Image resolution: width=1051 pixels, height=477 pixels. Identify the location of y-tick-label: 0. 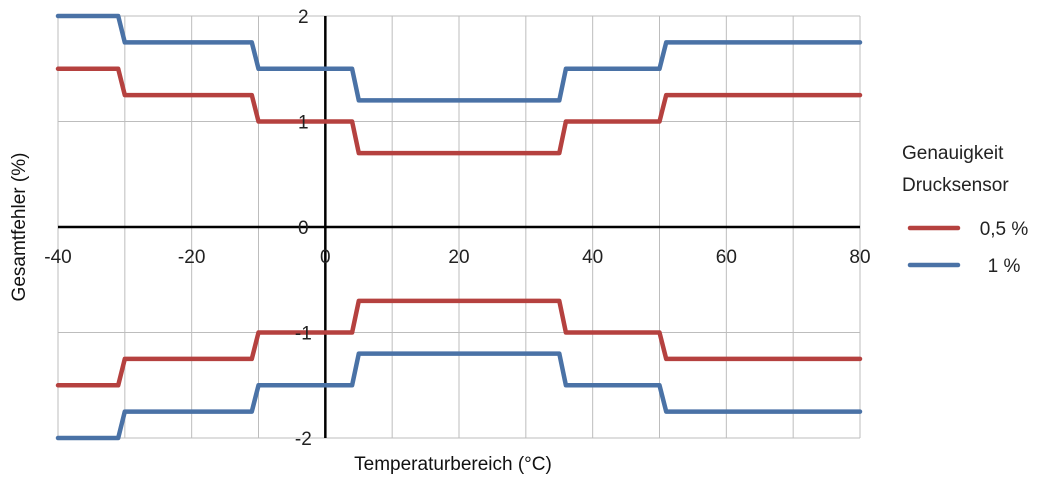
(303, 228).